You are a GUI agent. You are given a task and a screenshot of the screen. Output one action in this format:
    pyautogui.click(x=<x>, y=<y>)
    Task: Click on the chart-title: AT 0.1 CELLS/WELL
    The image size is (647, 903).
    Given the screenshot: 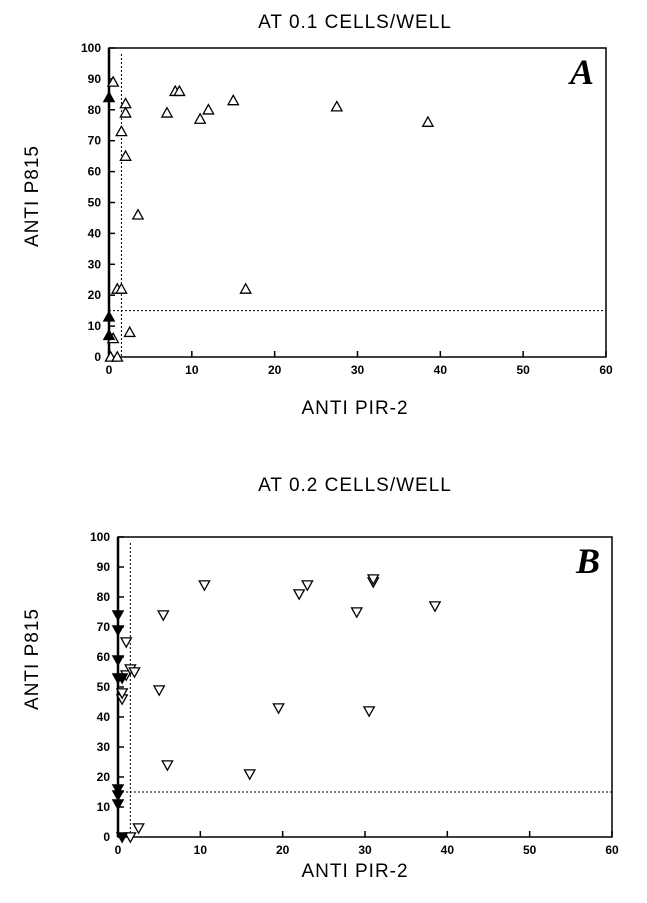 What is the action you would take?
    pyautogui.click(x=355, y=22)
    